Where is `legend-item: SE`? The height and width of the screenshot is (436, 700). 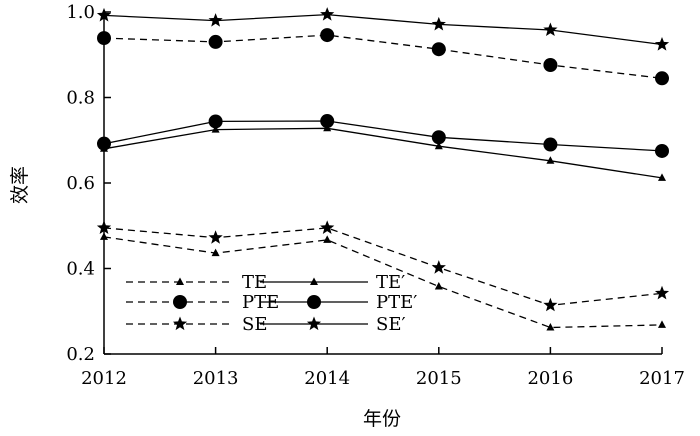 legend-item: SE is located at coordinates (196, 324).